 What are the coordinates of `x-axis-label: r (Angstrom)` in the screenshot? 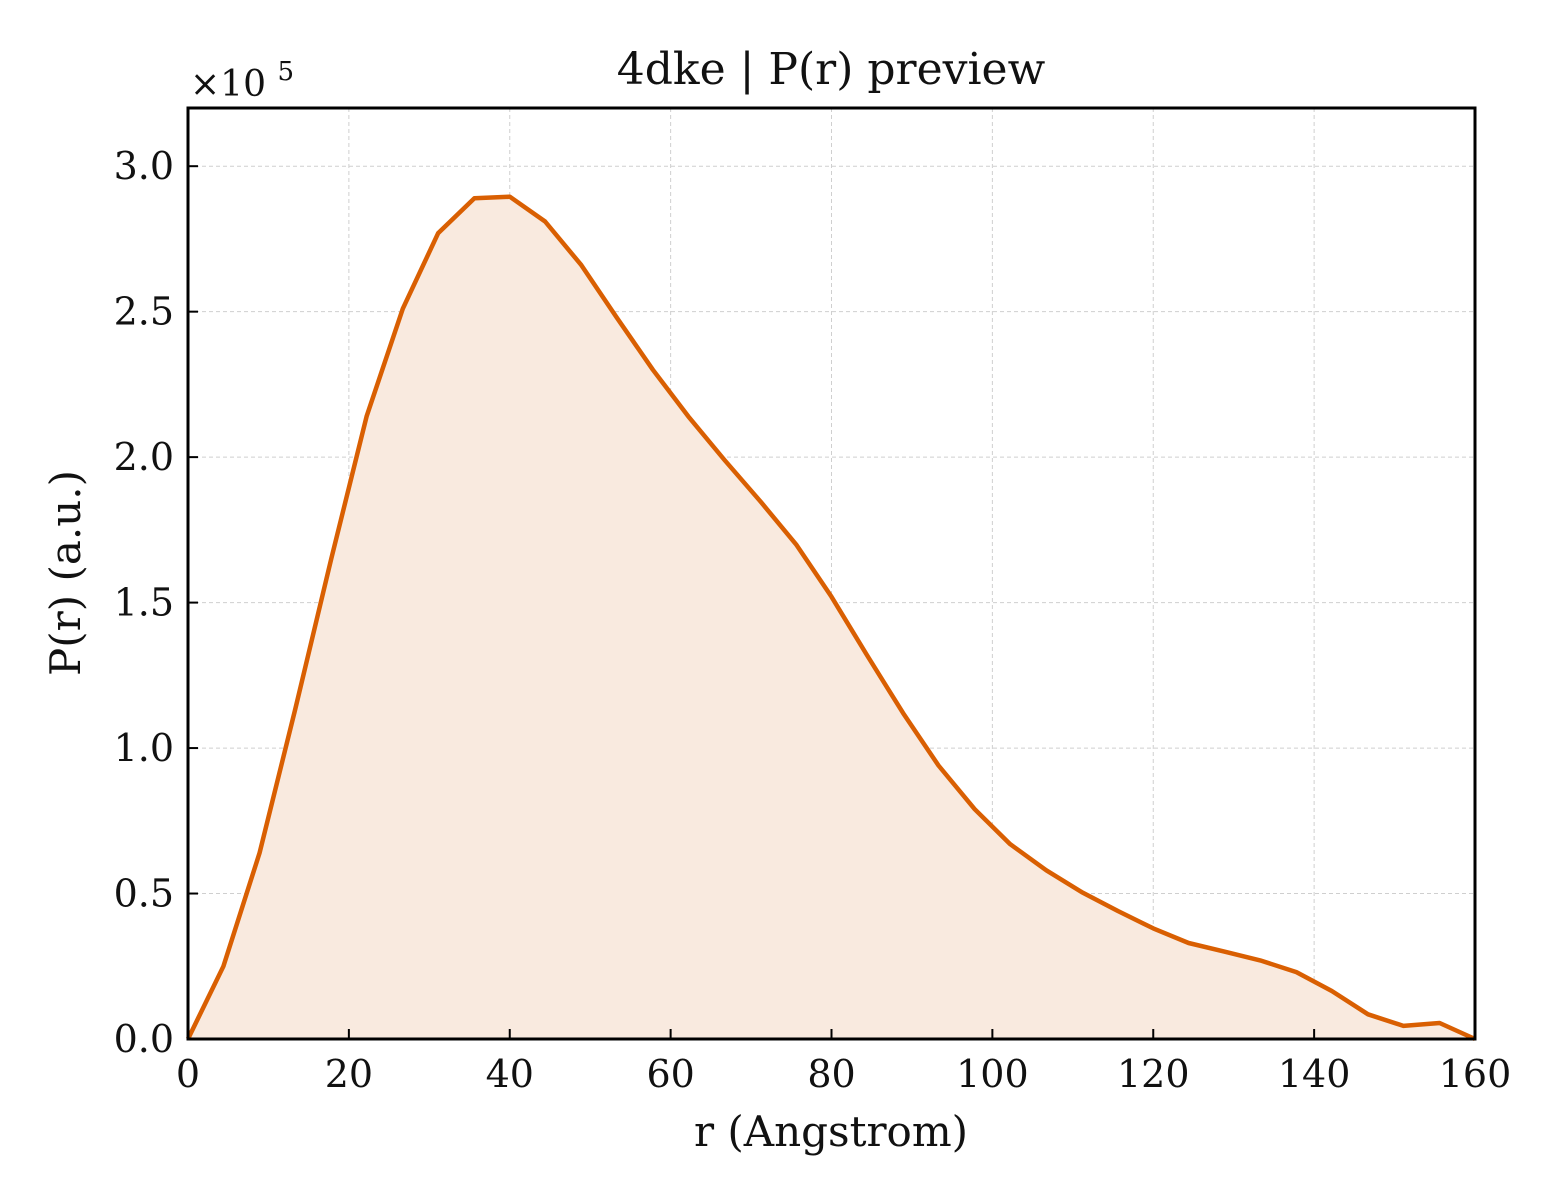 It's located at (831, 1131).